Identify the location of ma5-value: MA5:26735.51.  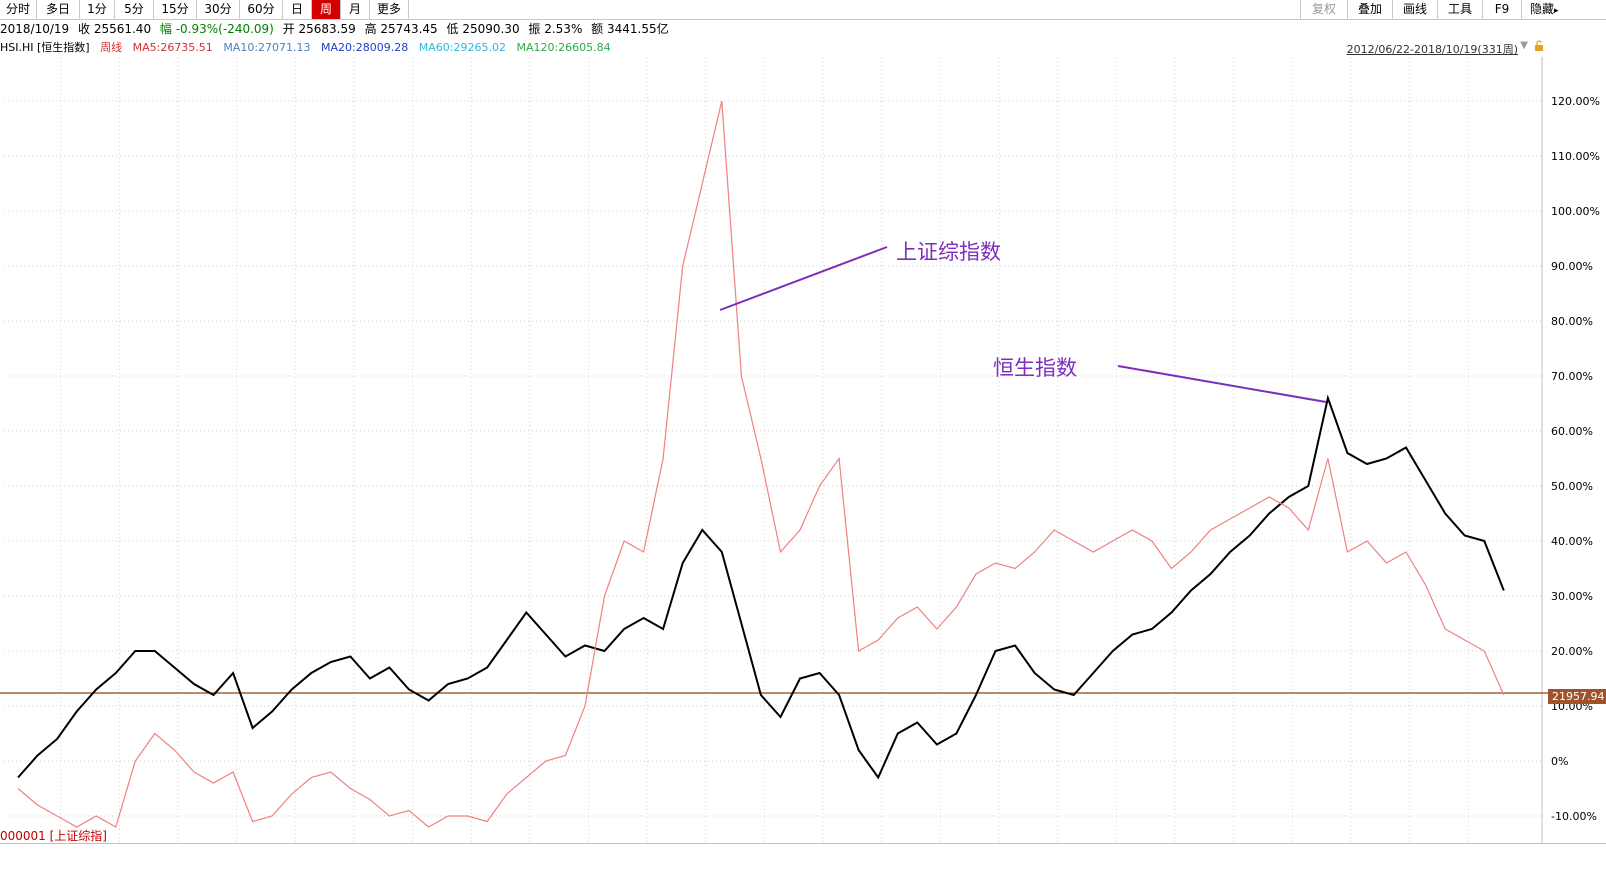
(172, 47).